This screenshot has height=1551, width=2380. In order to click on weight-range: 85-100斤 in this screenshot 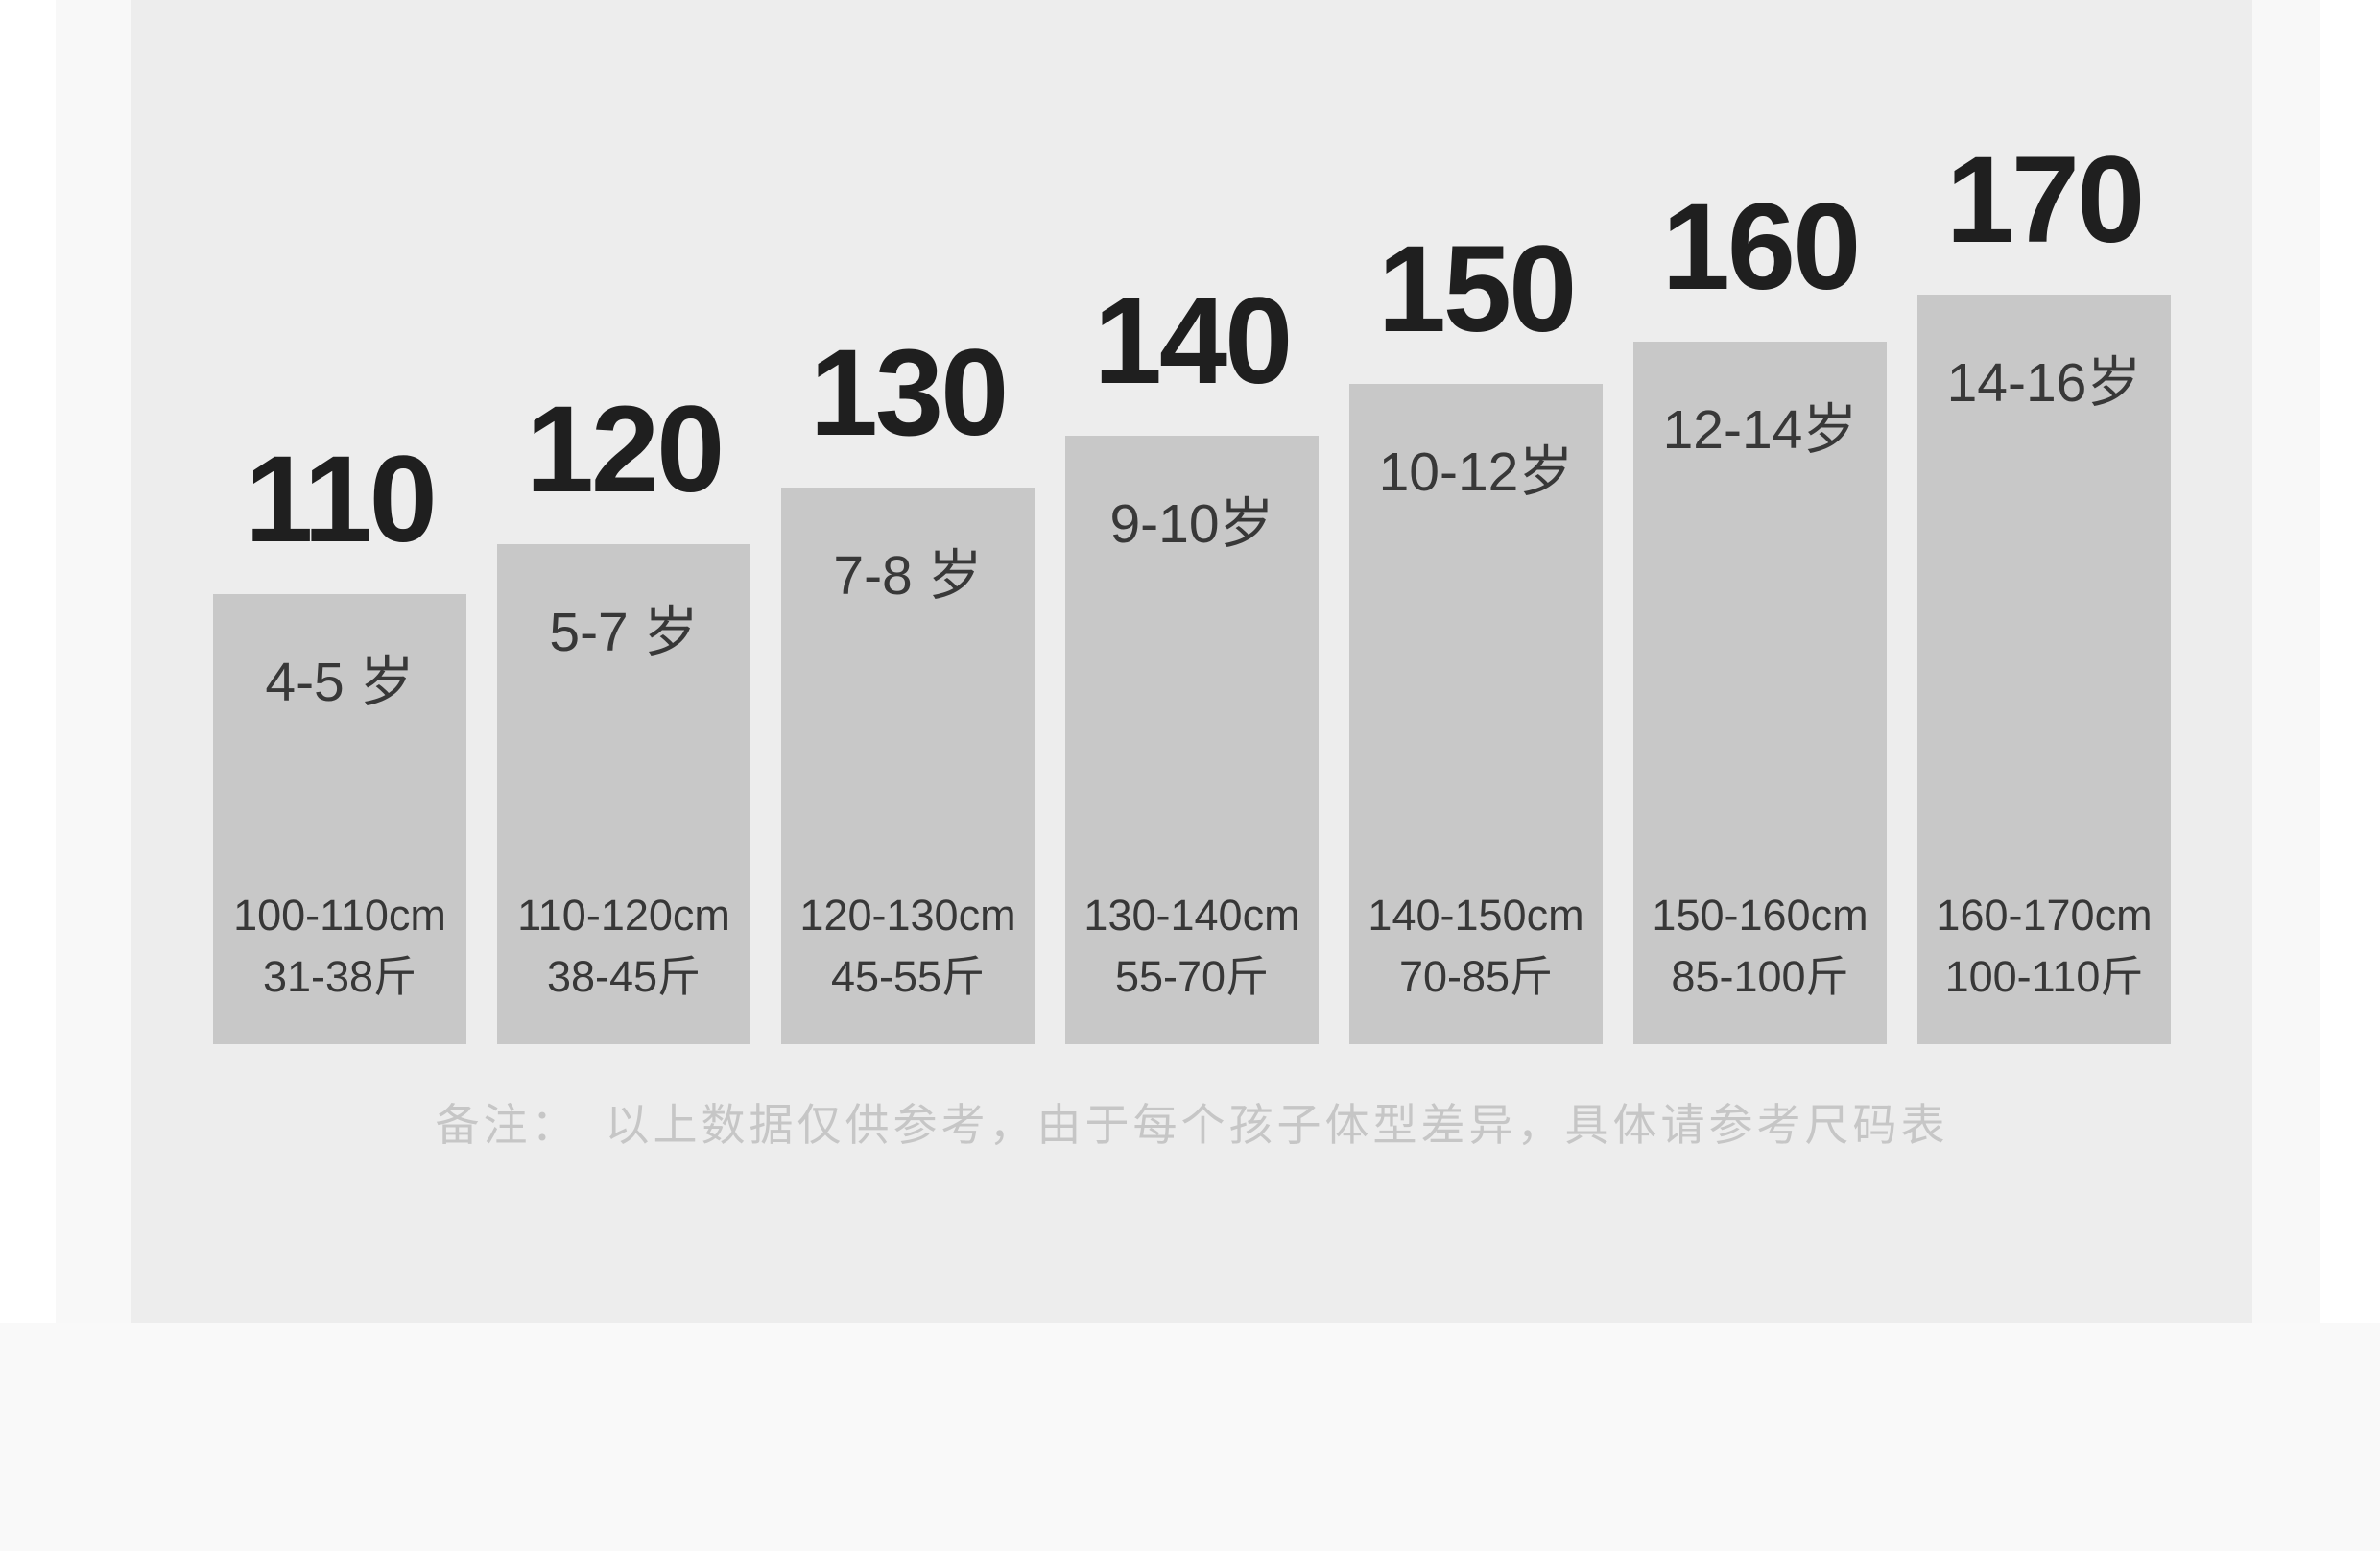, I will do `click(1760, 977)`.